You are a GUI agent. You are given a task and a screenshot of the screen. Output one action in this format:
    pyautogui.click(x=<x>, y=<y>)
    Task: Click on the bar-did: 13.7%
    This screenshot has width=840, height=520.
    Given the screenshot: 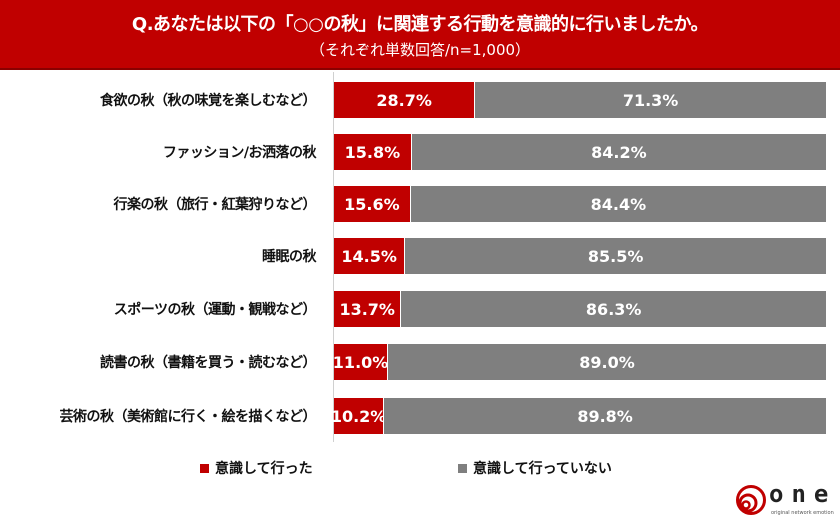 What is the action you would take?
    pyautogui.click(x=367, y=309)
    